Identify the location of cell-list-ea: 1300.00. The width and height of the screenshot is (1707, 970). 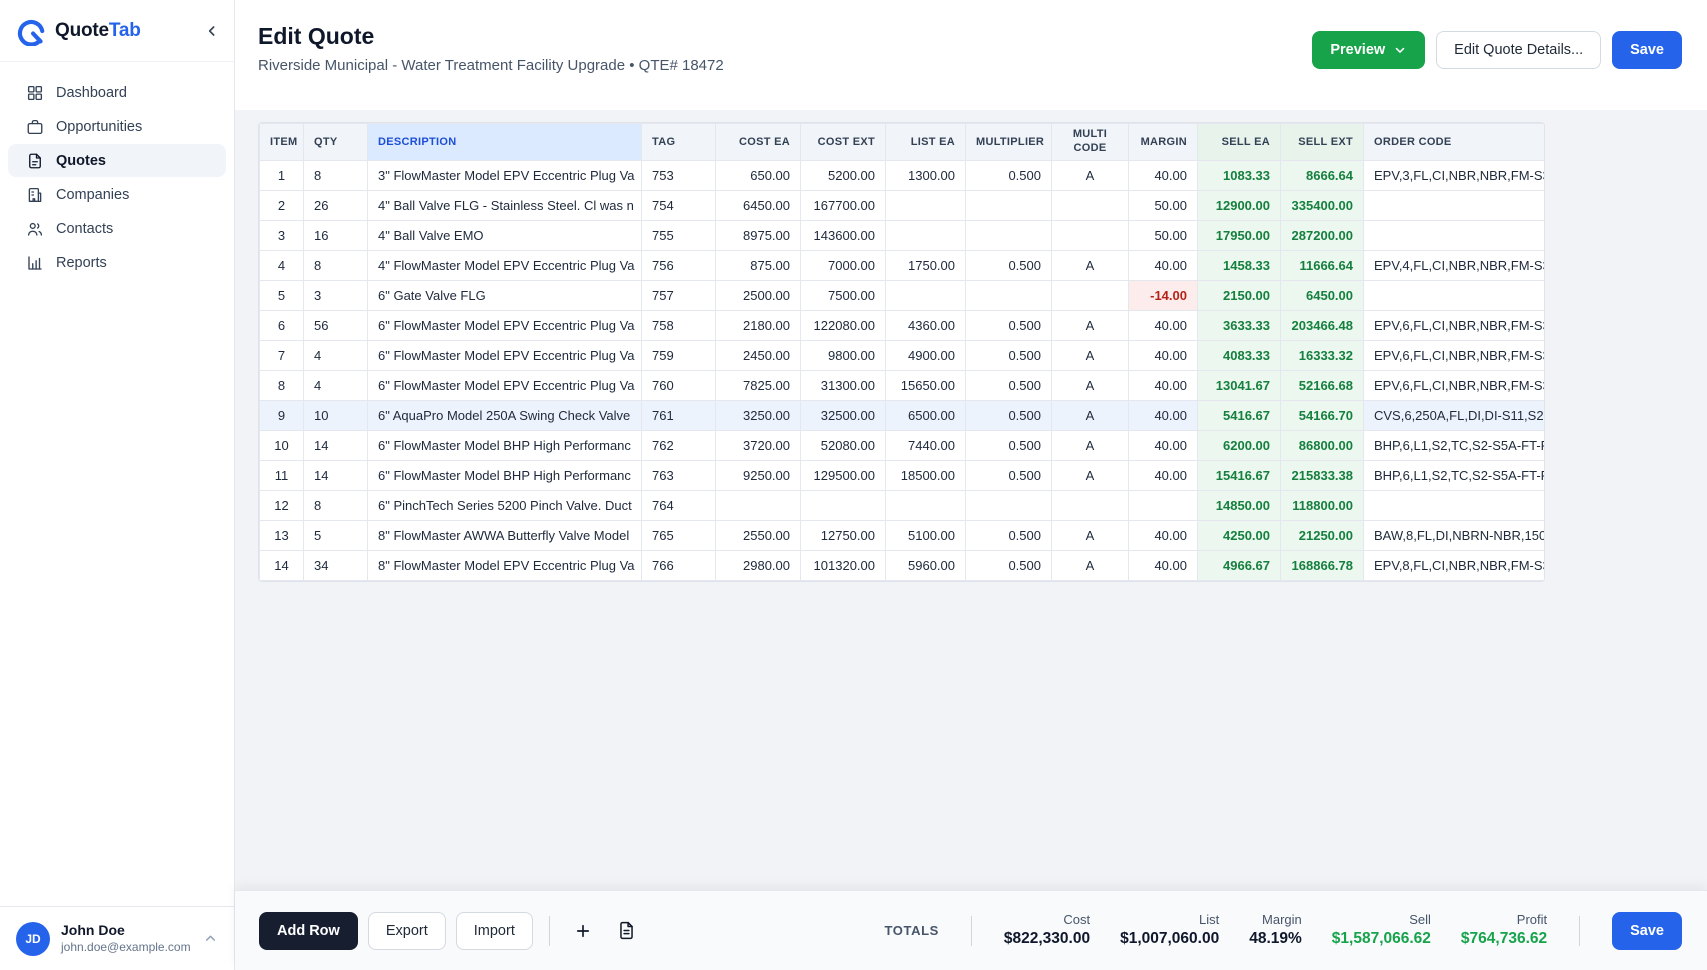
(925, 175).